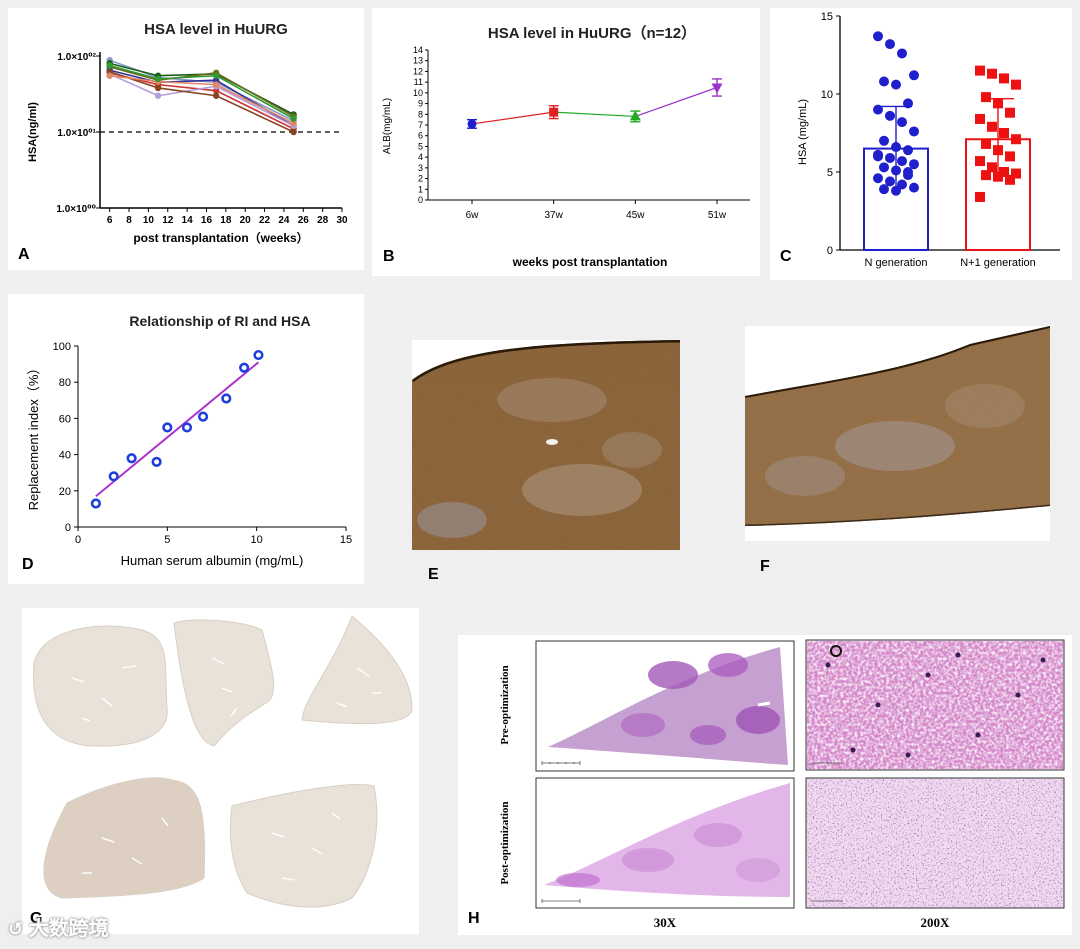  What do you see at coordinates (220, 237) in the screenshot?
I see `chart-a-xlabel: post transplantation（weeks）` at bounding box center [220, 237].